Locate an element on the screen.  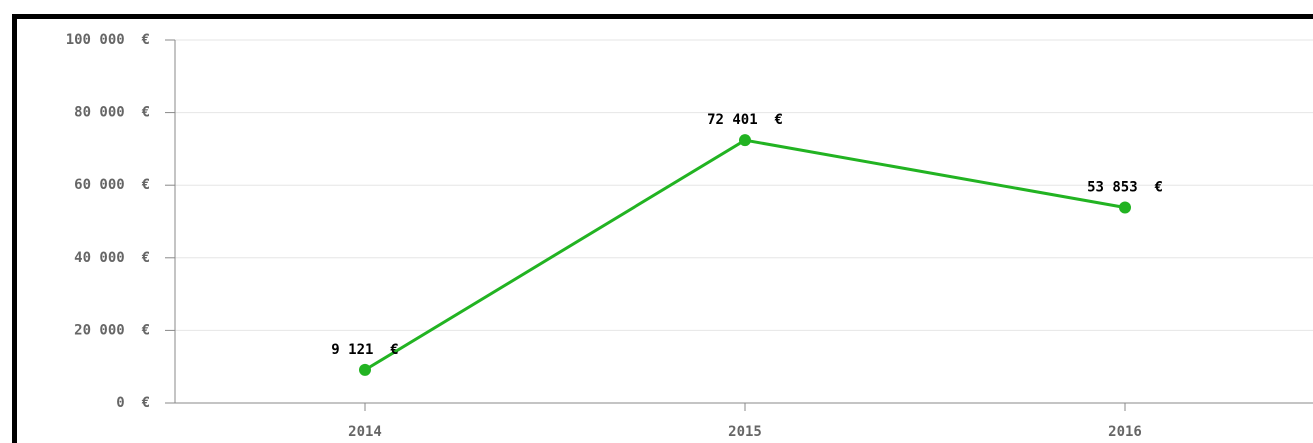
y-tick-label: 0 € is located at coordinates (133, 403).